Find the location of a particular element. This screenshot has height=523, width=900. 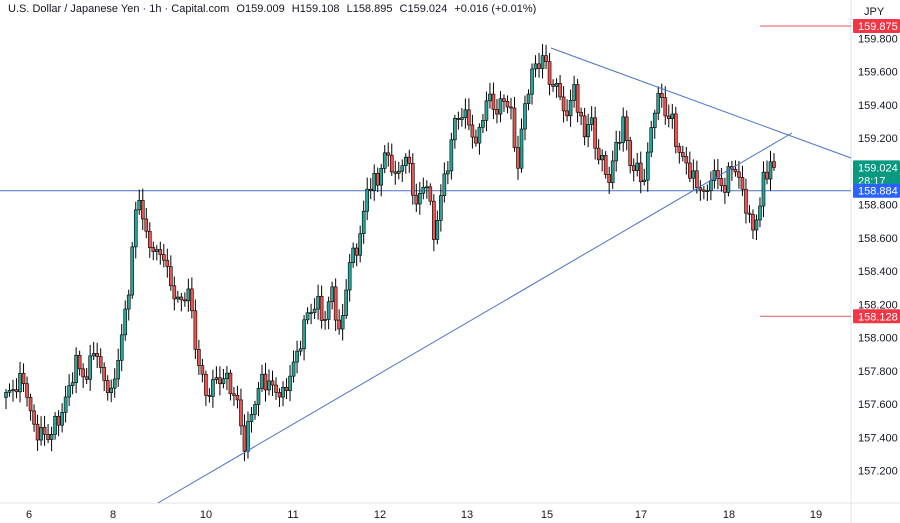

support-level-badge-bg is located at coordinates (876, 190).